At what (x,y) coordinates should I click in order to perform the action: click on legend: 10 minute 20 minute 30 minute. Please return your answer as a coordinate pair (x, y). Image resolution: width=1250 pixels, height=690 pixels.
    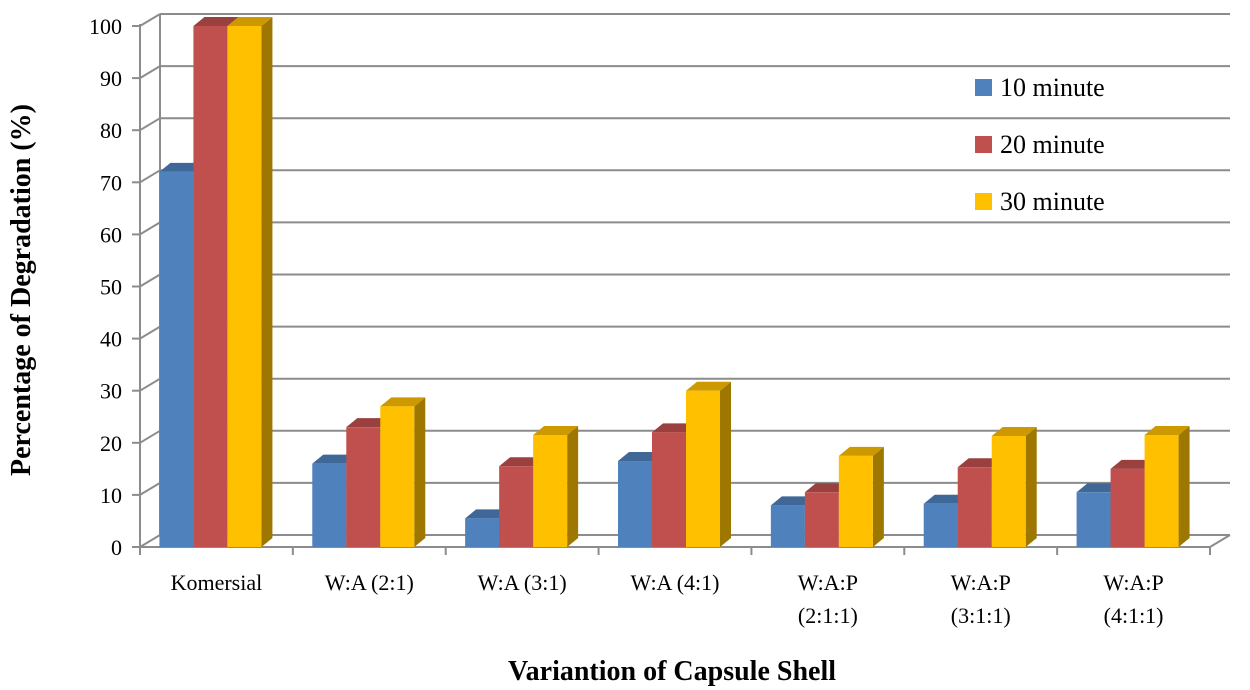
    Looking at the image, I should click on (1040, 144).